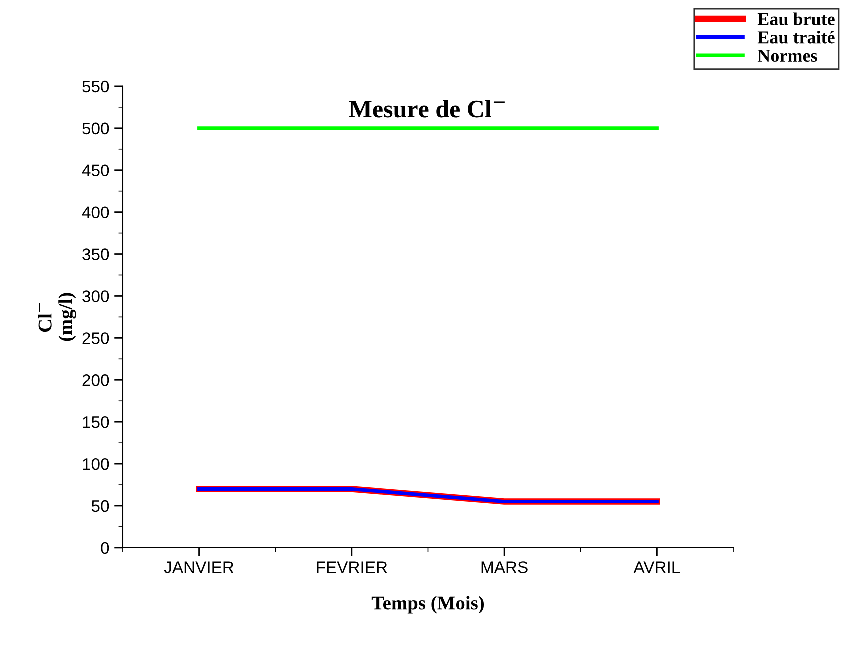  What do you see at coordinates (96, 86) in the screenshot?
I see `y-tick-label: 550` at bounding box center [96, 86].